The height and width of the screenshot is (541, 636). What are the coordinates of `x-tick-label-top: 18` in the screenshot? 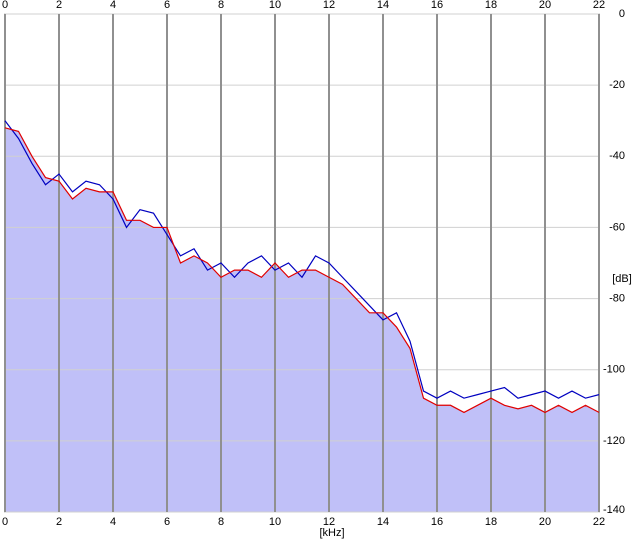 It's located at (491, 5).